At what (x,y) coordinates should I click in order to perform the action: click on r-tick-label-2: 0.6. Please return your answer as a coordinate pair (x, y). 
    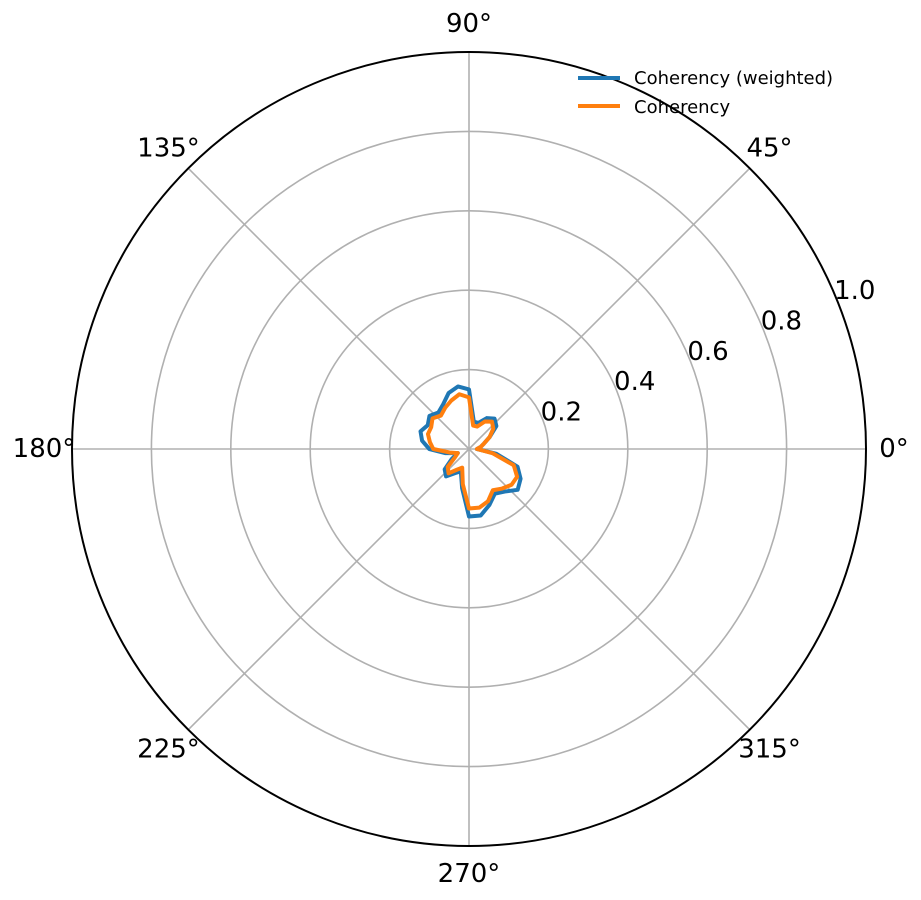
    Looking at the image, I should click on (707, 352).